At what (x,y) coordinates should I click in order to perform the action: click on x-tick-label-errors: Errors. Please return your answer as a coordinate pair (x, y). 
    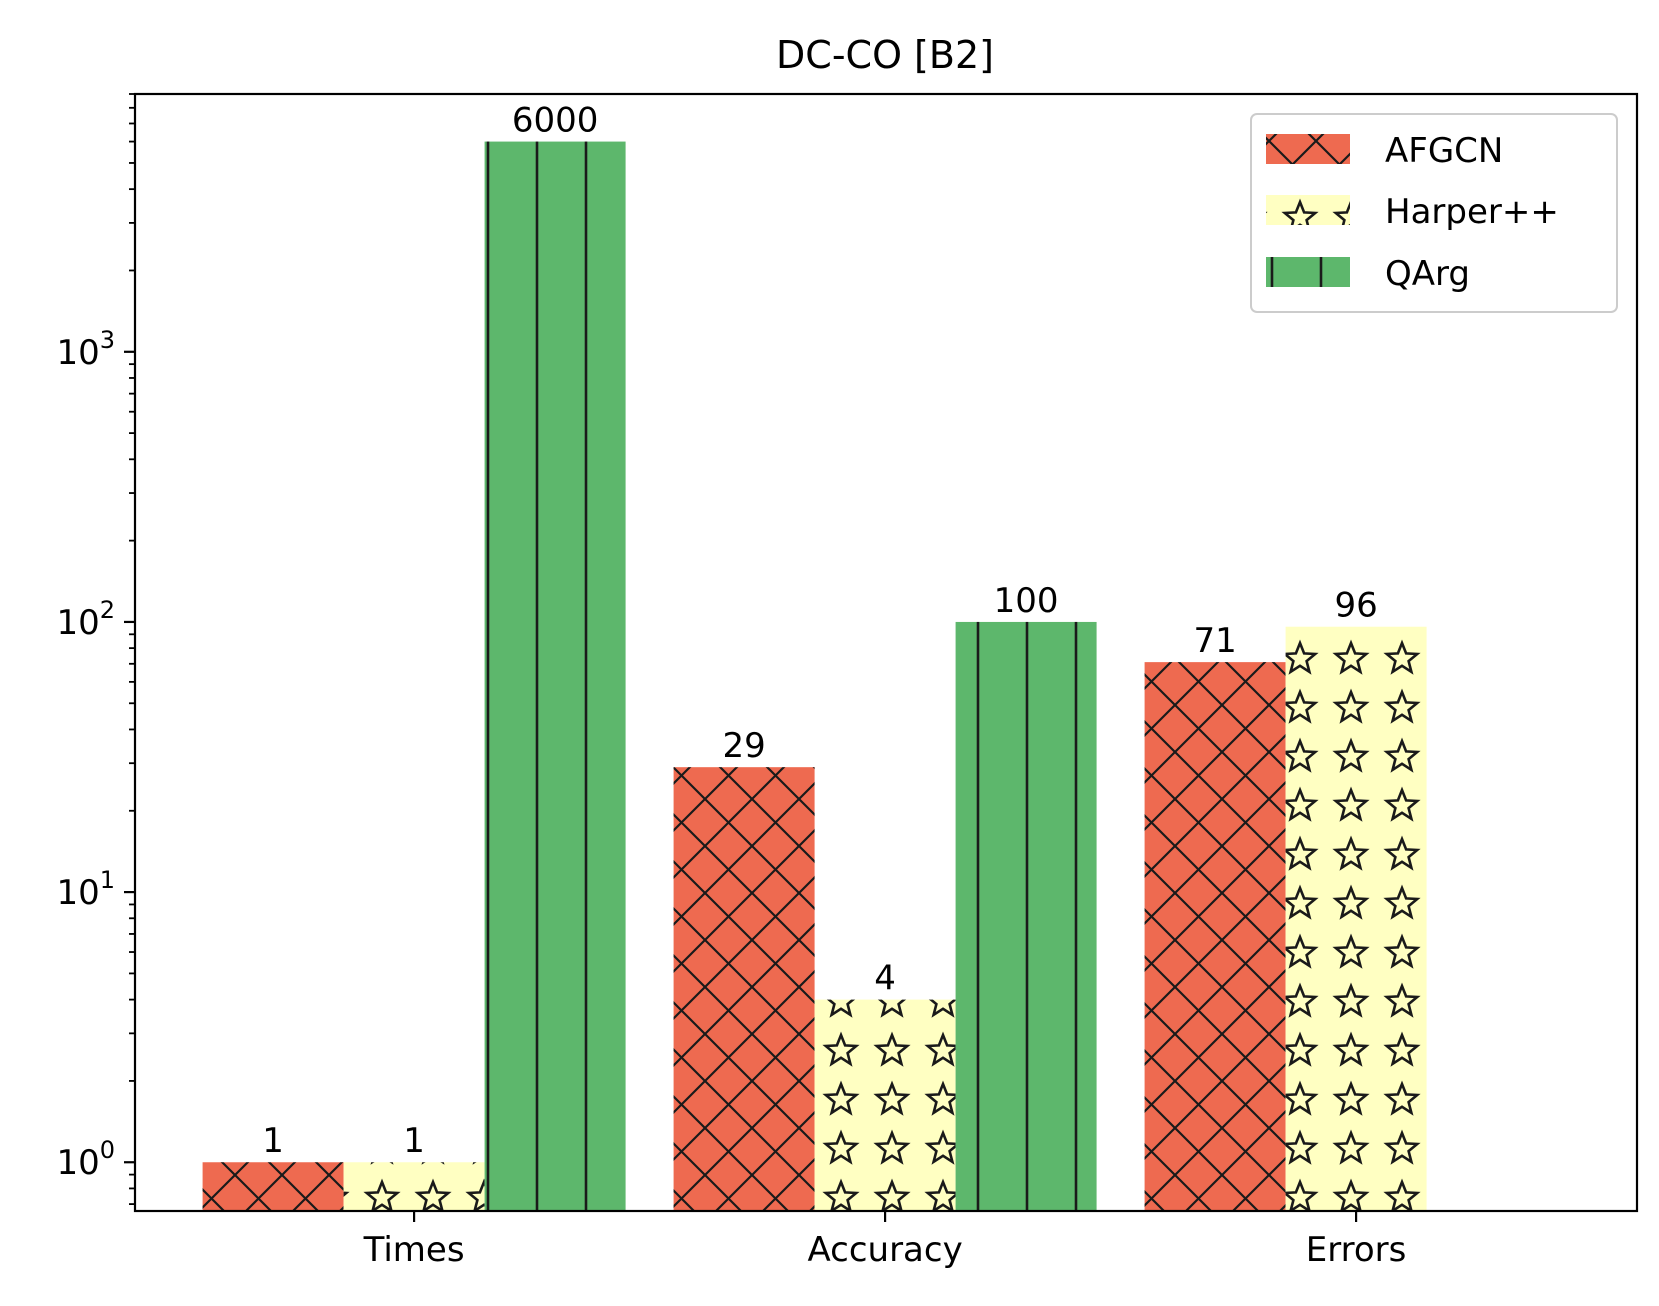
    Looking at the image, I should click on (1356, 1250).